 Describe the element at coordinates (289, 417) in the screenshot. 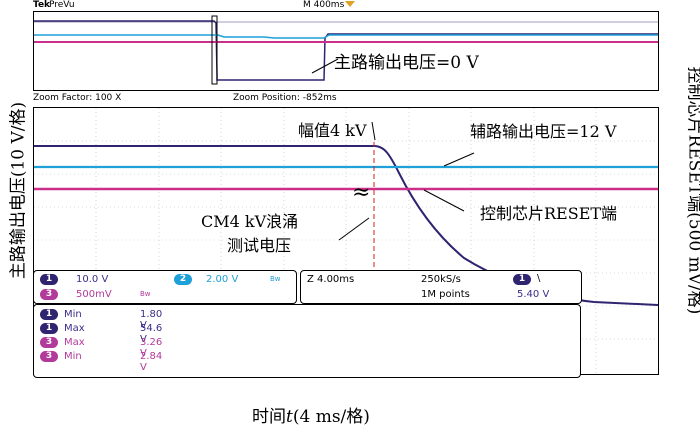

I see `bottom-axis-variable: t` at that location.